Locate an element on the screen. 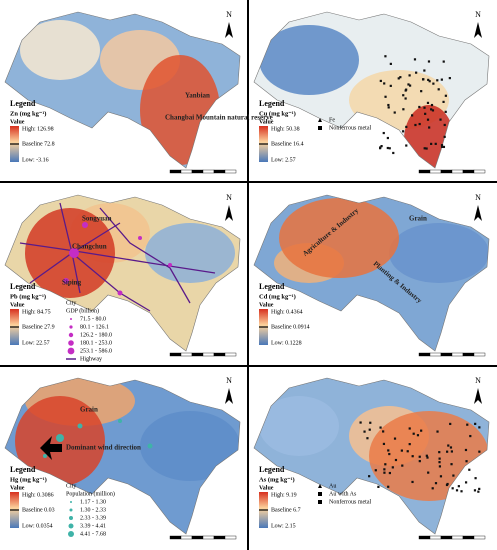 Image resolution: width=497 pixels, height=550 pixels. map-label: Siping is located at coordinates (72, 283).